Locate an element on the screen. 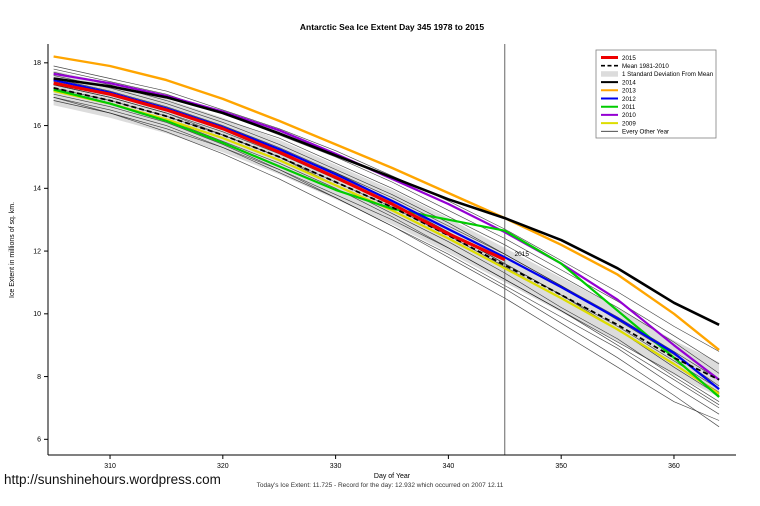 The image size is (760, 506). y-tick-label: 6 is located at coordinates (39, 440).